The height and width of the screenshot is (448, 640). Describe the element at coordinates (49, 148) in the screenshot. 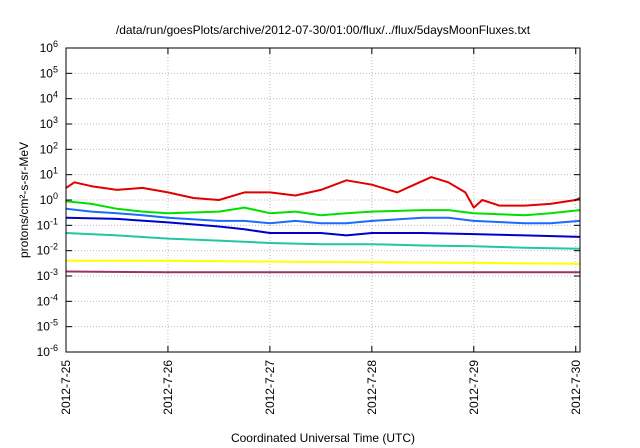

I see `y-tick-label: 10²` at that location.